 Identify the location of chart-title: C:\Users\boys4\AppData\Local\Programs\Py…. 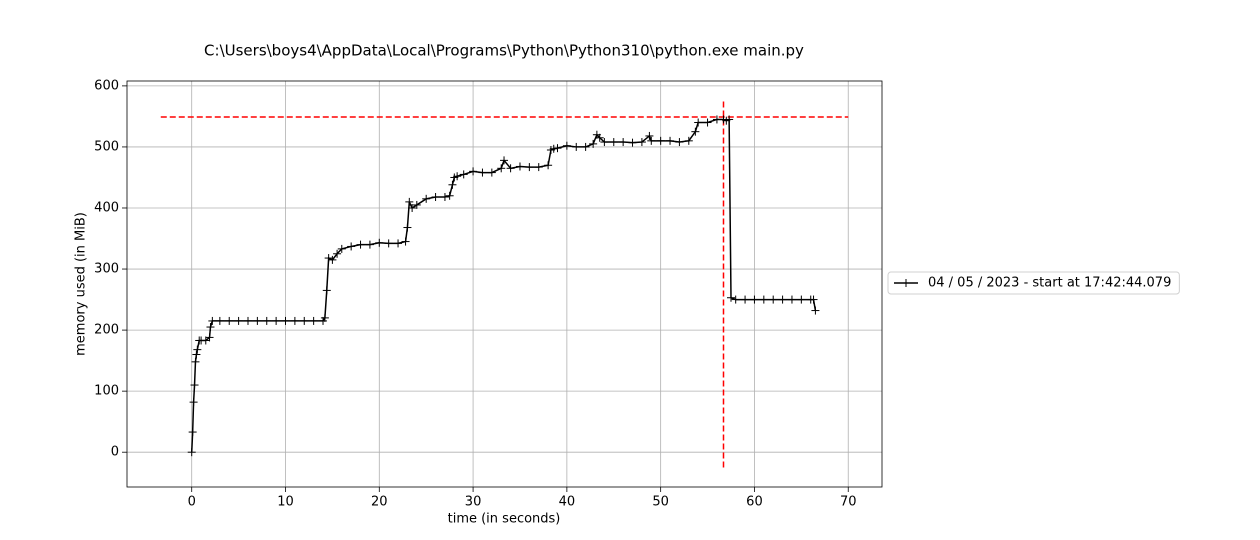
(504, 51).